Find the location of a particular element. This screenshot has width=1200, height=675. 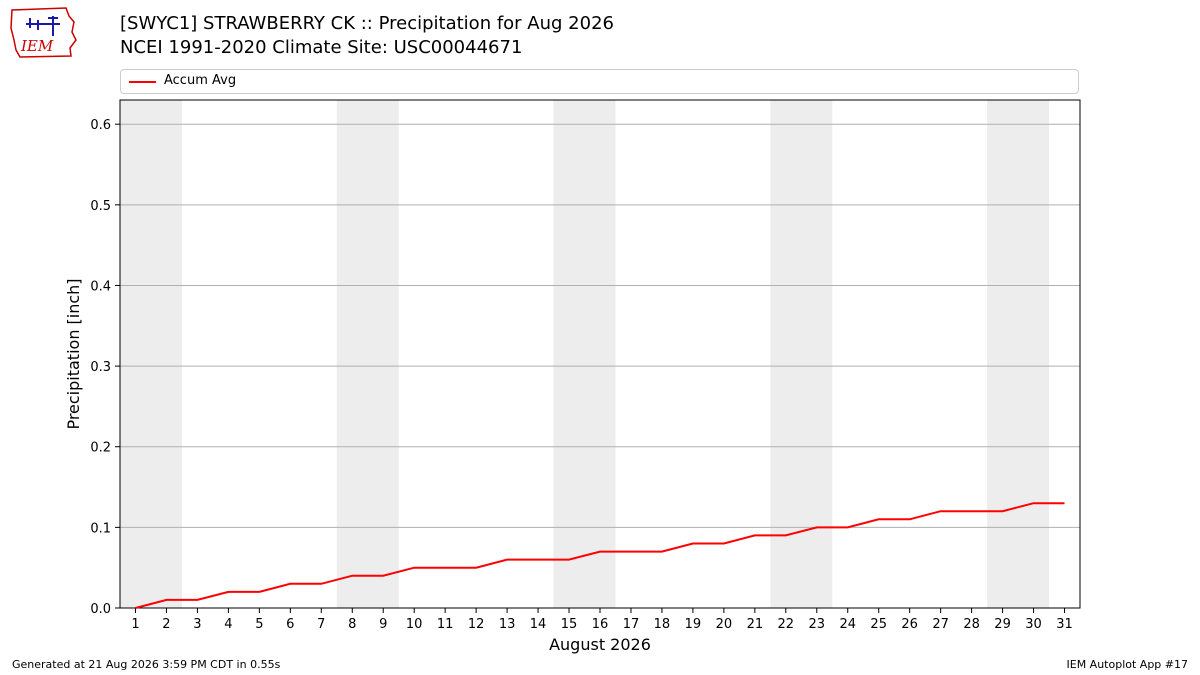

y-tick-label-2: 0.2 is located at coordinates (100, 448).